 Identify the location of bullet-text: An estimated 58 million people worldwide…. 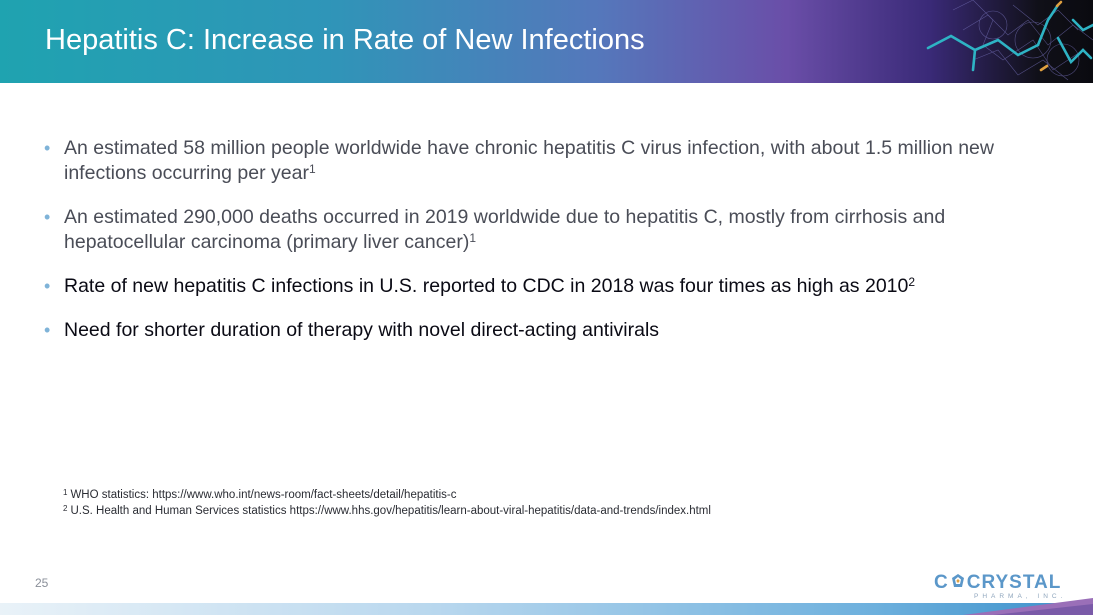
(559, 161).